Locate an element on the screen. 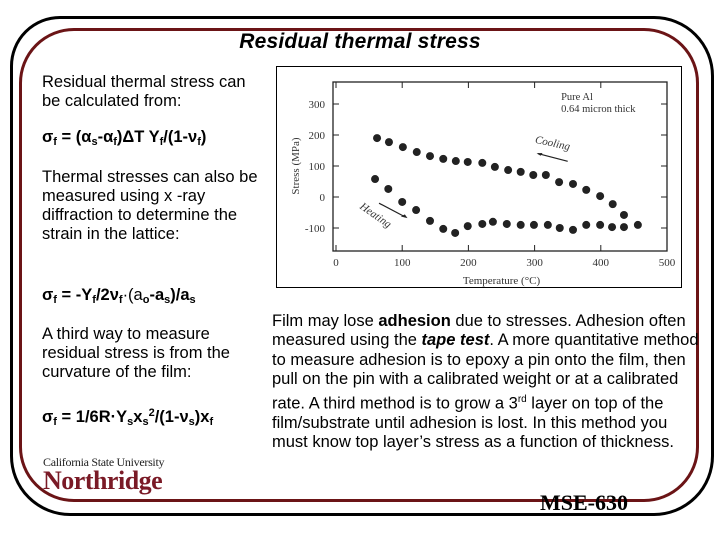 The image size is (720, 540). svg-text: Cooling is located at coordinates (553, 143).